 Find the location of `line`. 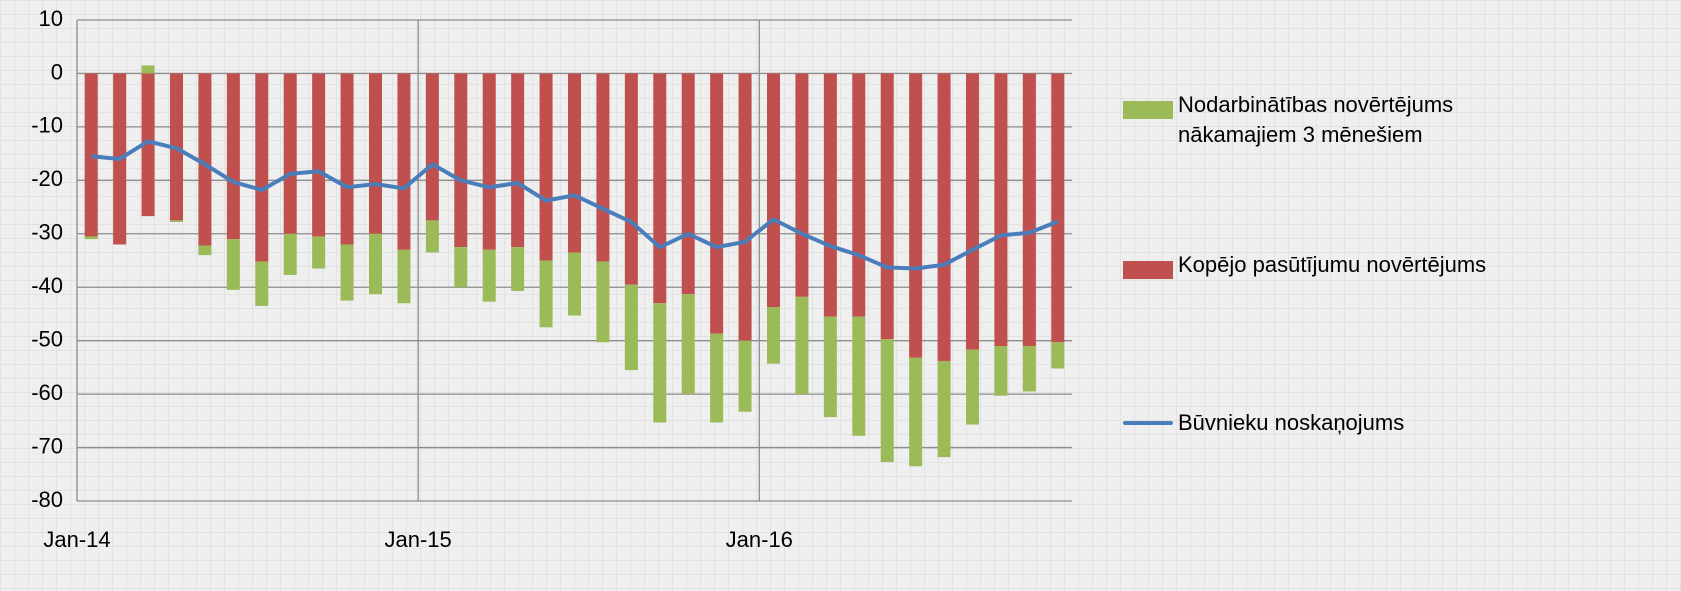

line is located at coordinates (575, 205).